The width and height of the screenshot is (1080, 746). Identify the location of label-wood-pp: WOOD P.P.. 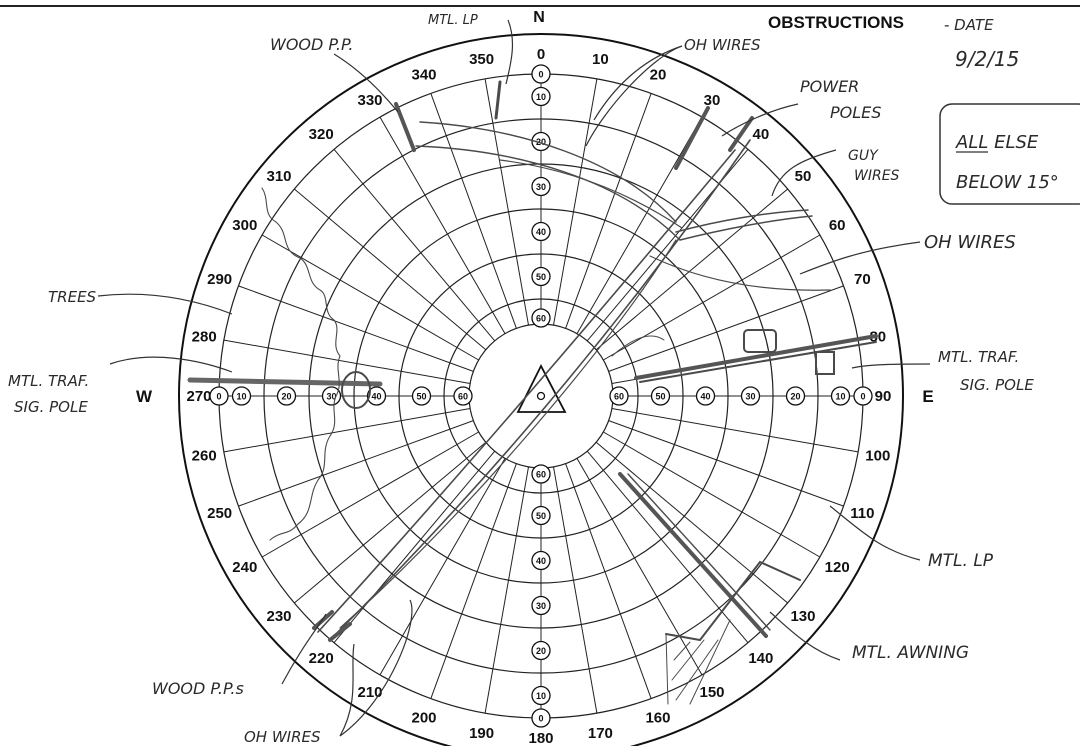
(311, 44).